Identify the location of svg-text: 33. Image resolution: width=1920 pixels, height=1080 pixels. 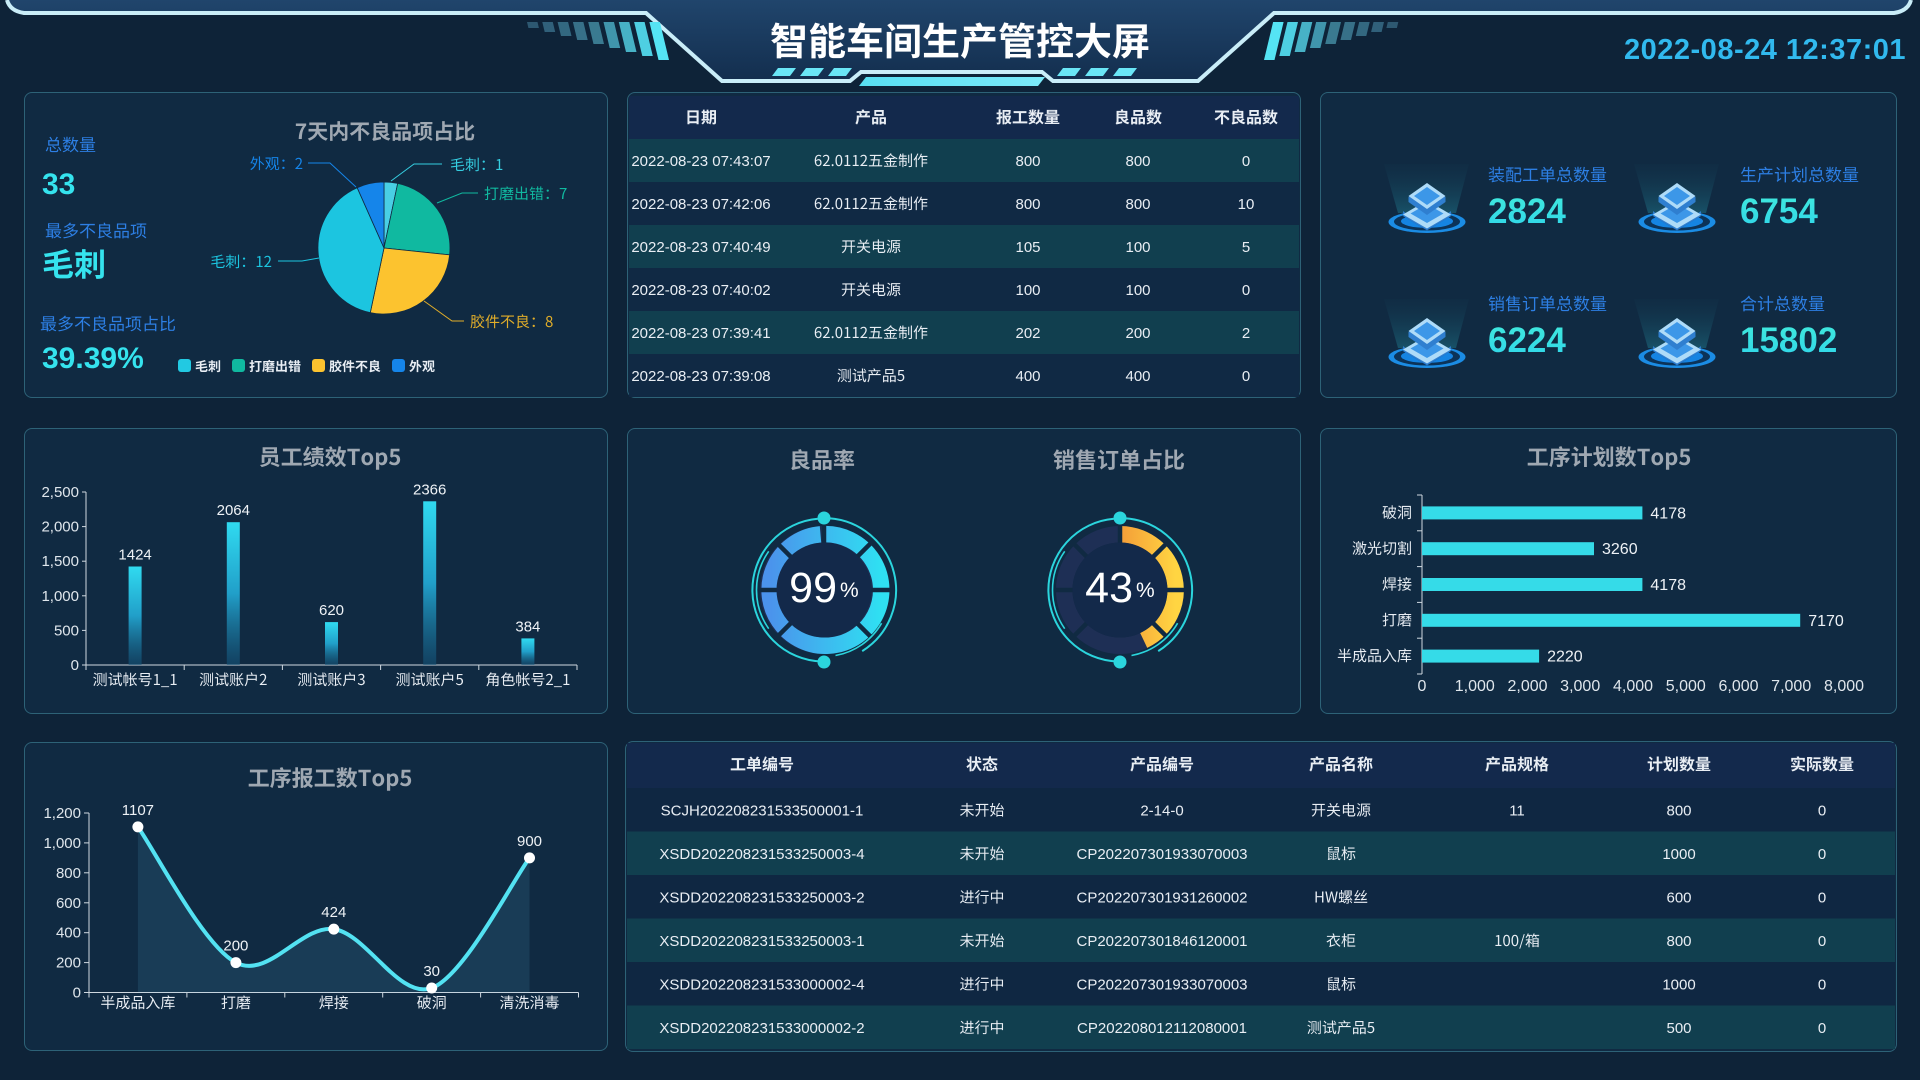
(58, 184).